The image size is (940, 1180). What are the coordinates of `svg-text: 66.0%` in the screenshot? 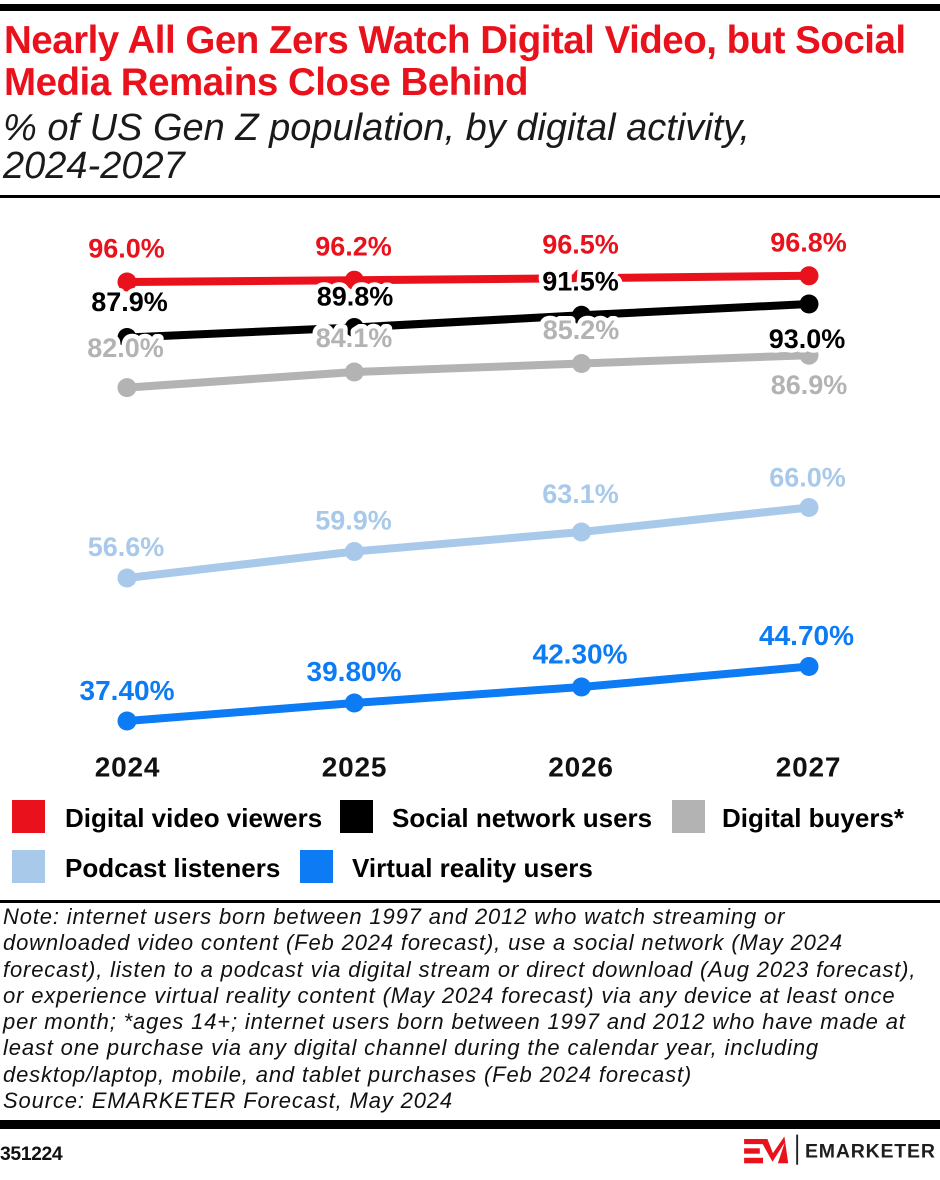 It's located at (807, 478).